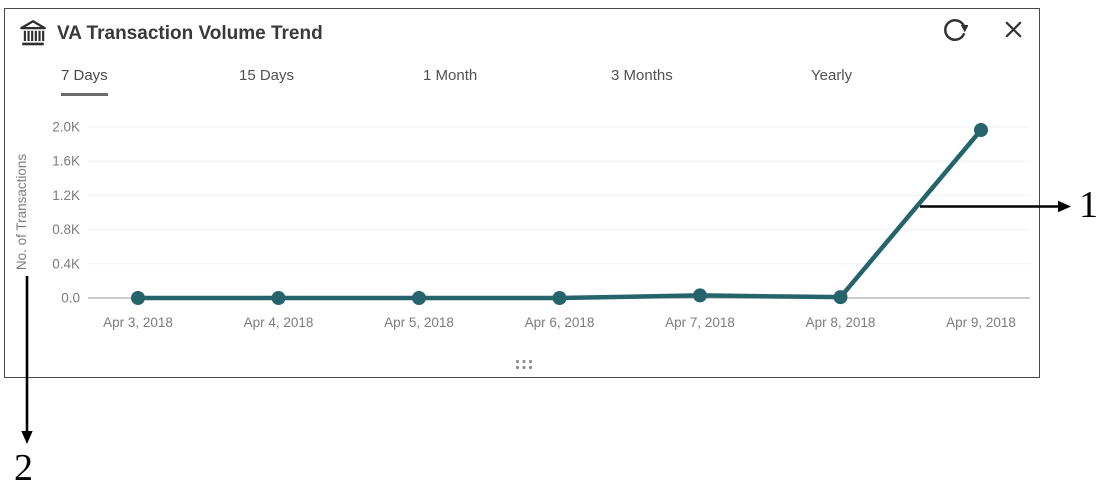 This screenshot has height=494, width=1108. I want to click on page-title: VA Transaction Volume Trend, so click(190, 33).